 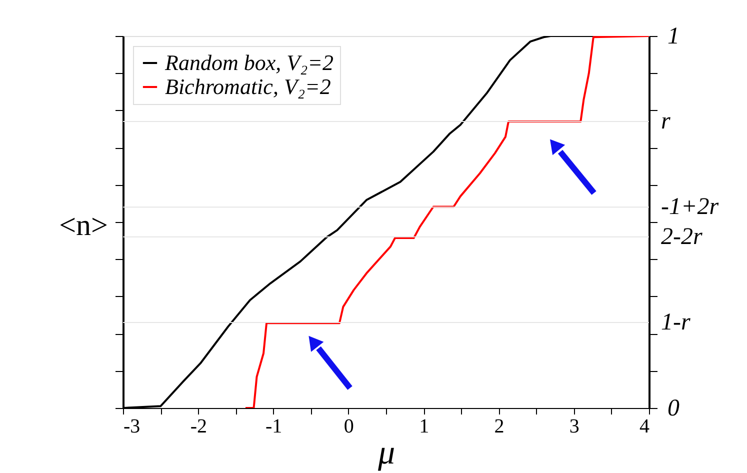 I want to click on x-tick-label: 3, so click(x=574, y=427).